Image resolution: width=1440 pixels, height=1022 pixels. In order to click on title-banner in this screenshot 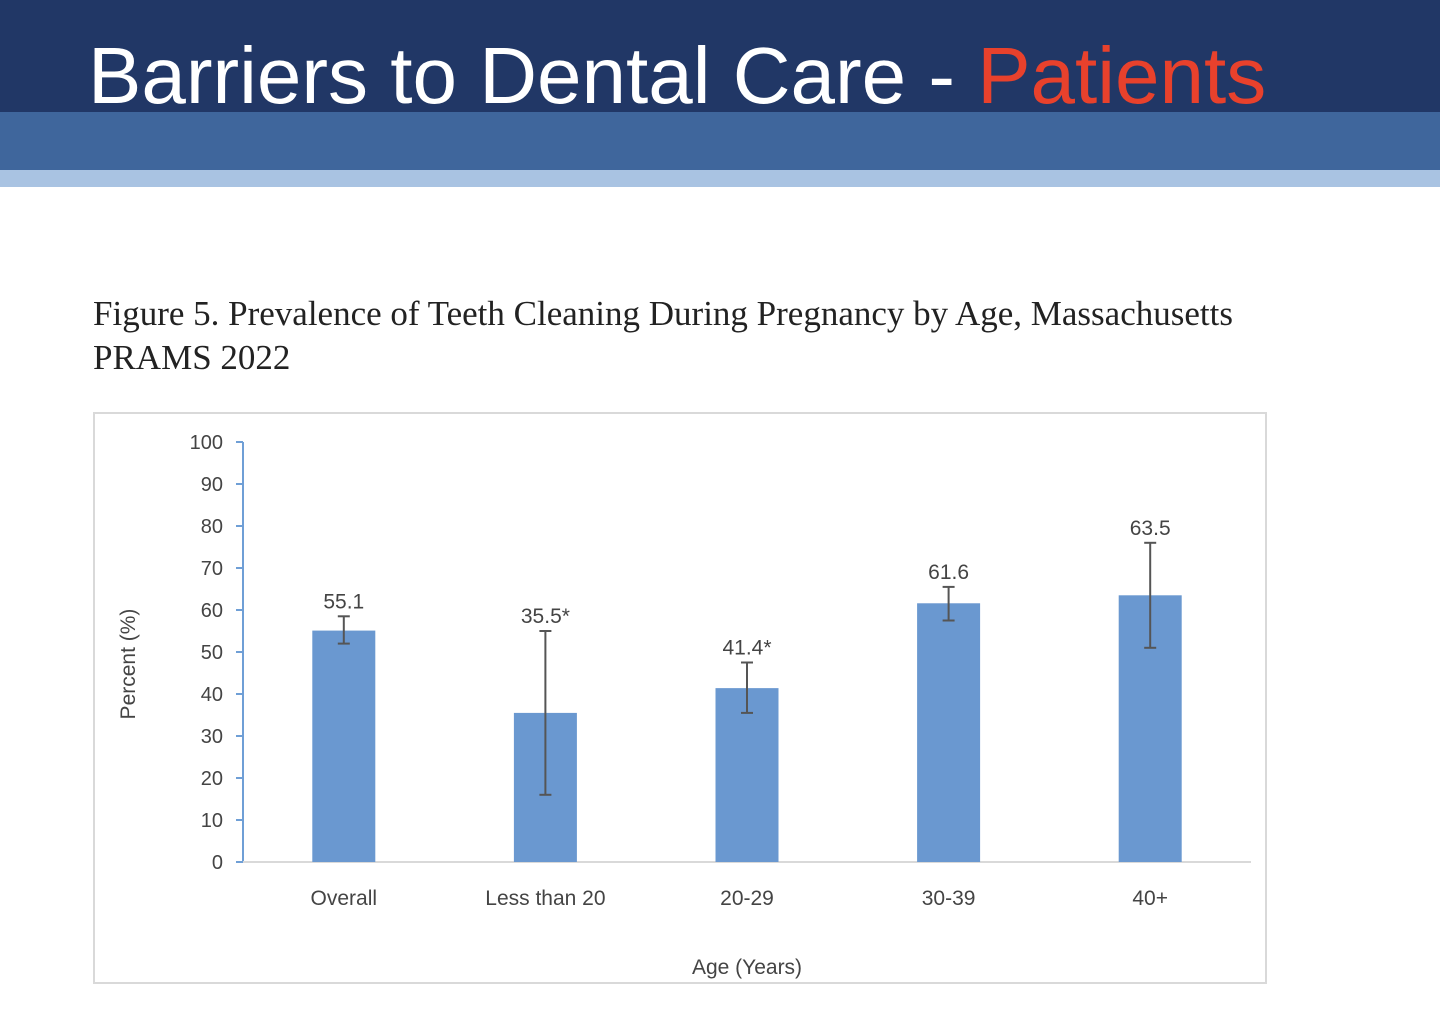, I will do `click(720, 56)`.